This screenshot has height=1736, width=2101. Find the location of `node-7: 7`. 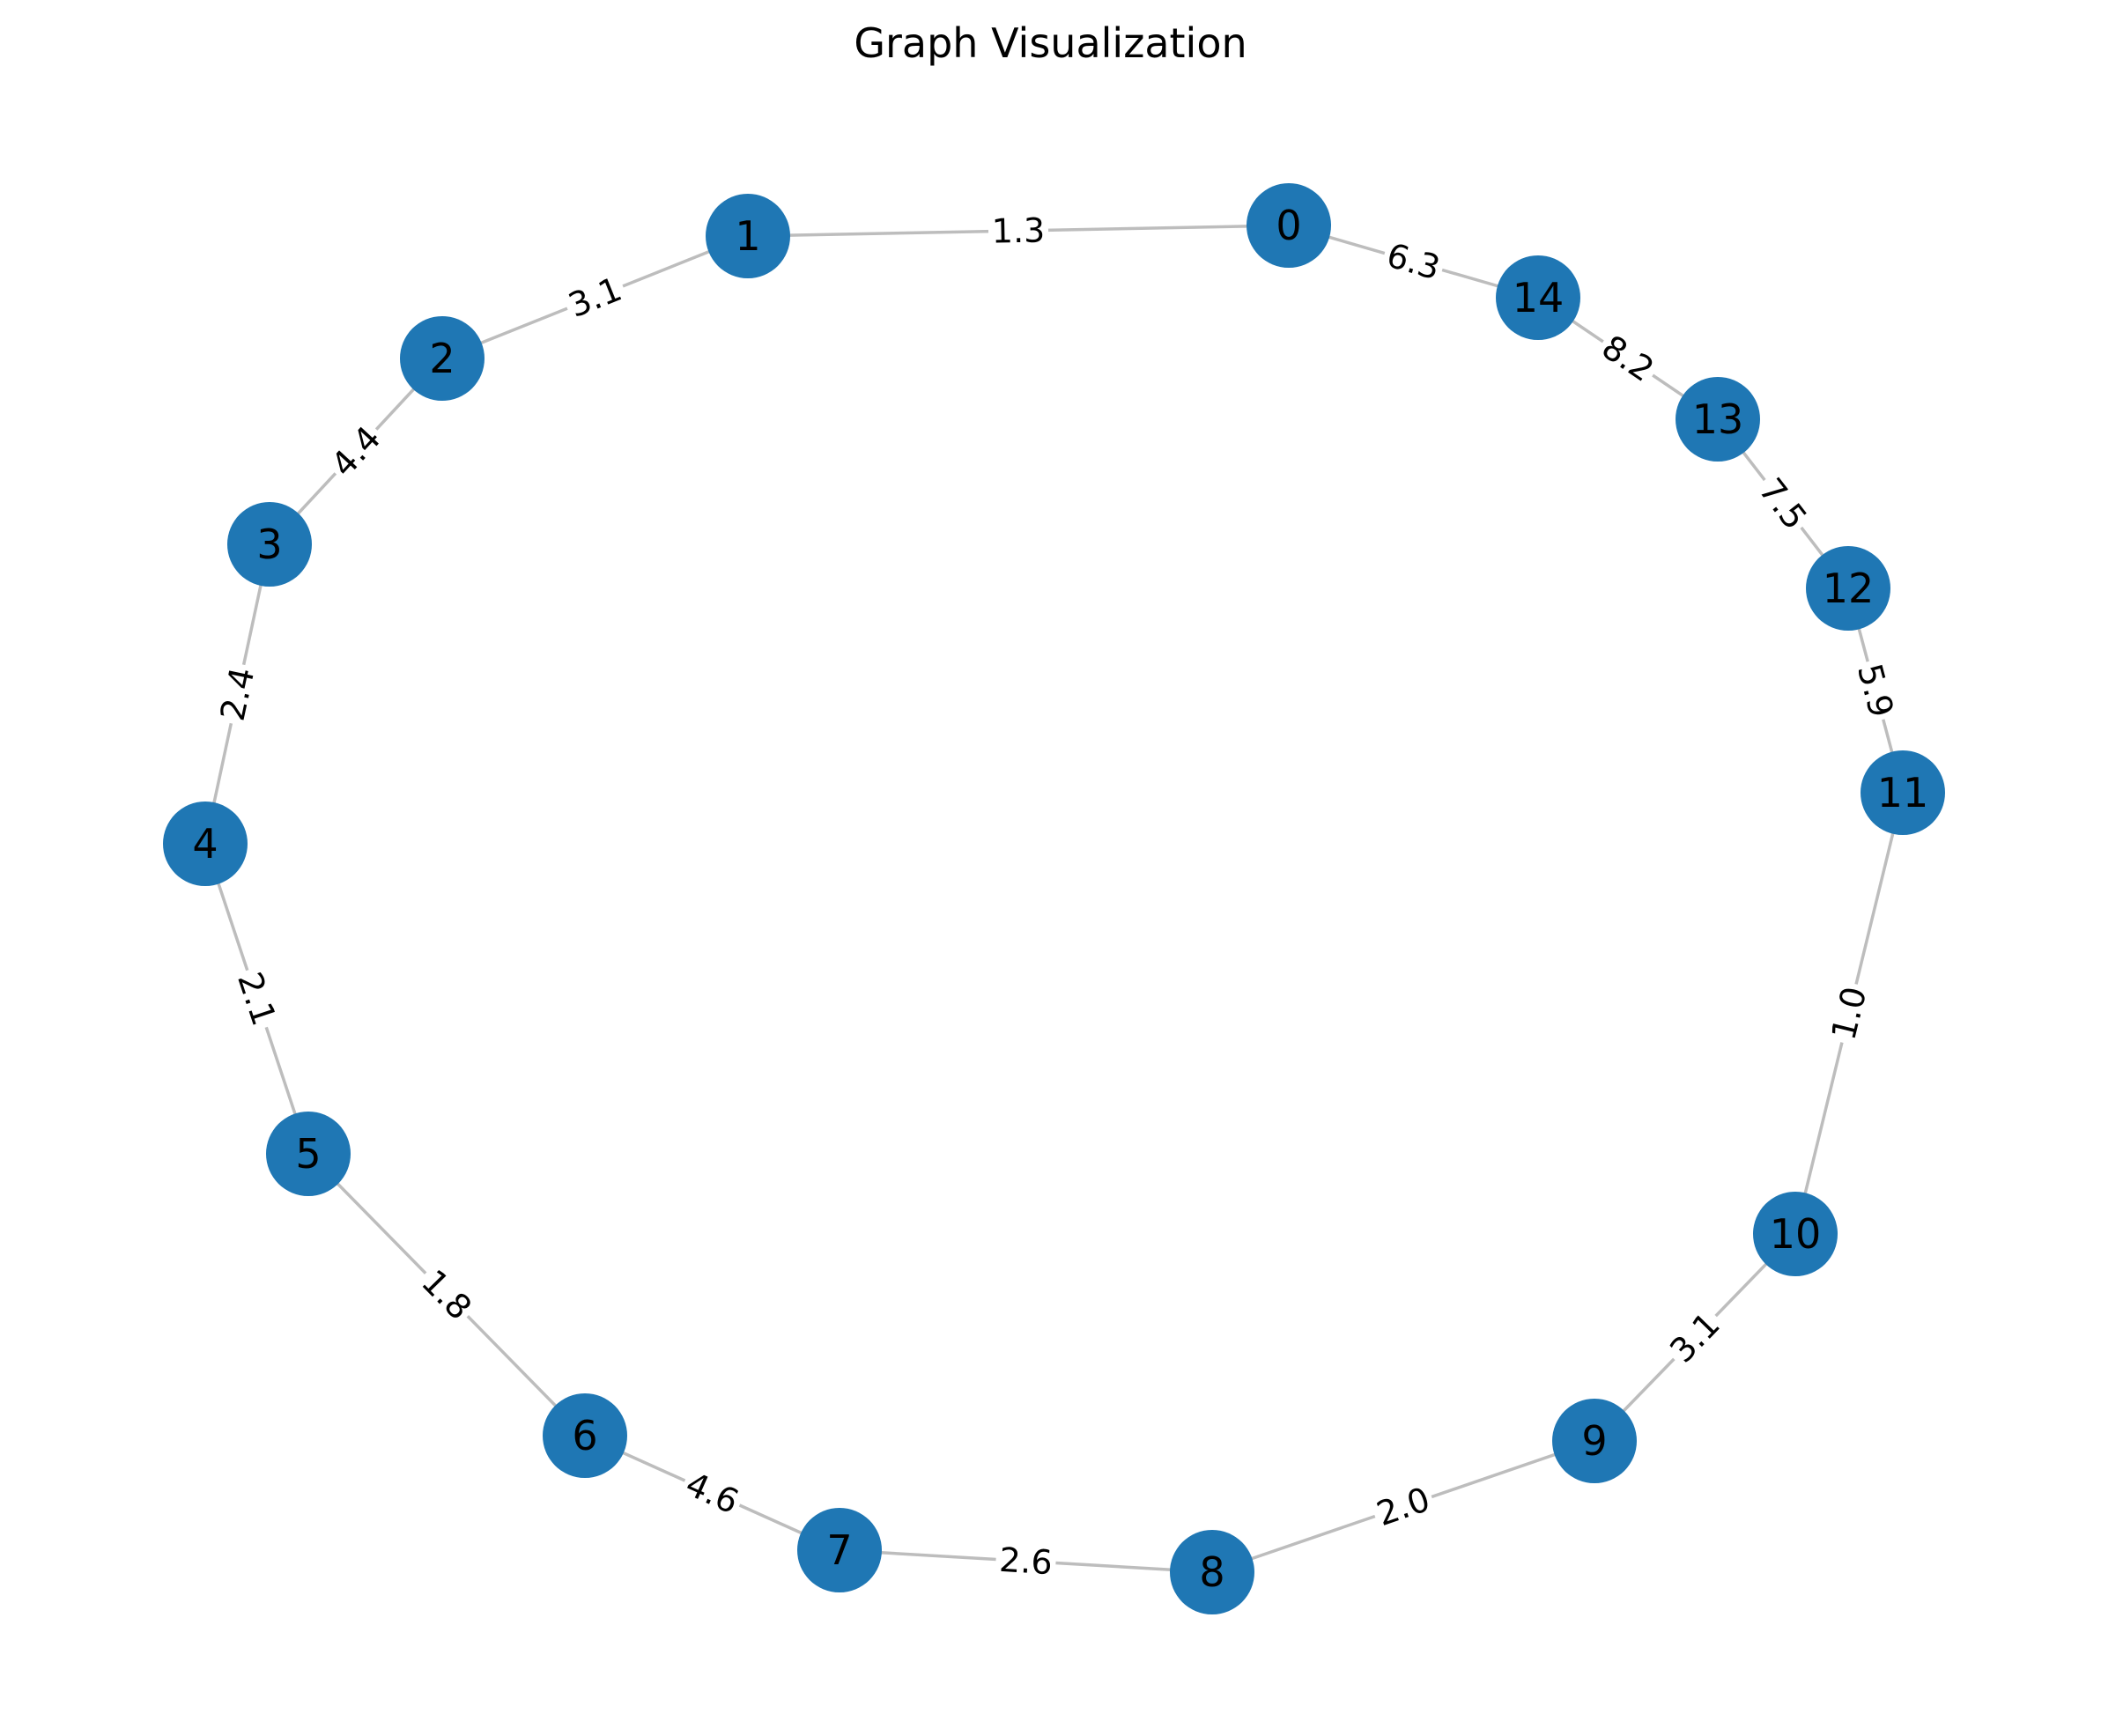

node-7: 7 is located at coordinates (839, 1550).